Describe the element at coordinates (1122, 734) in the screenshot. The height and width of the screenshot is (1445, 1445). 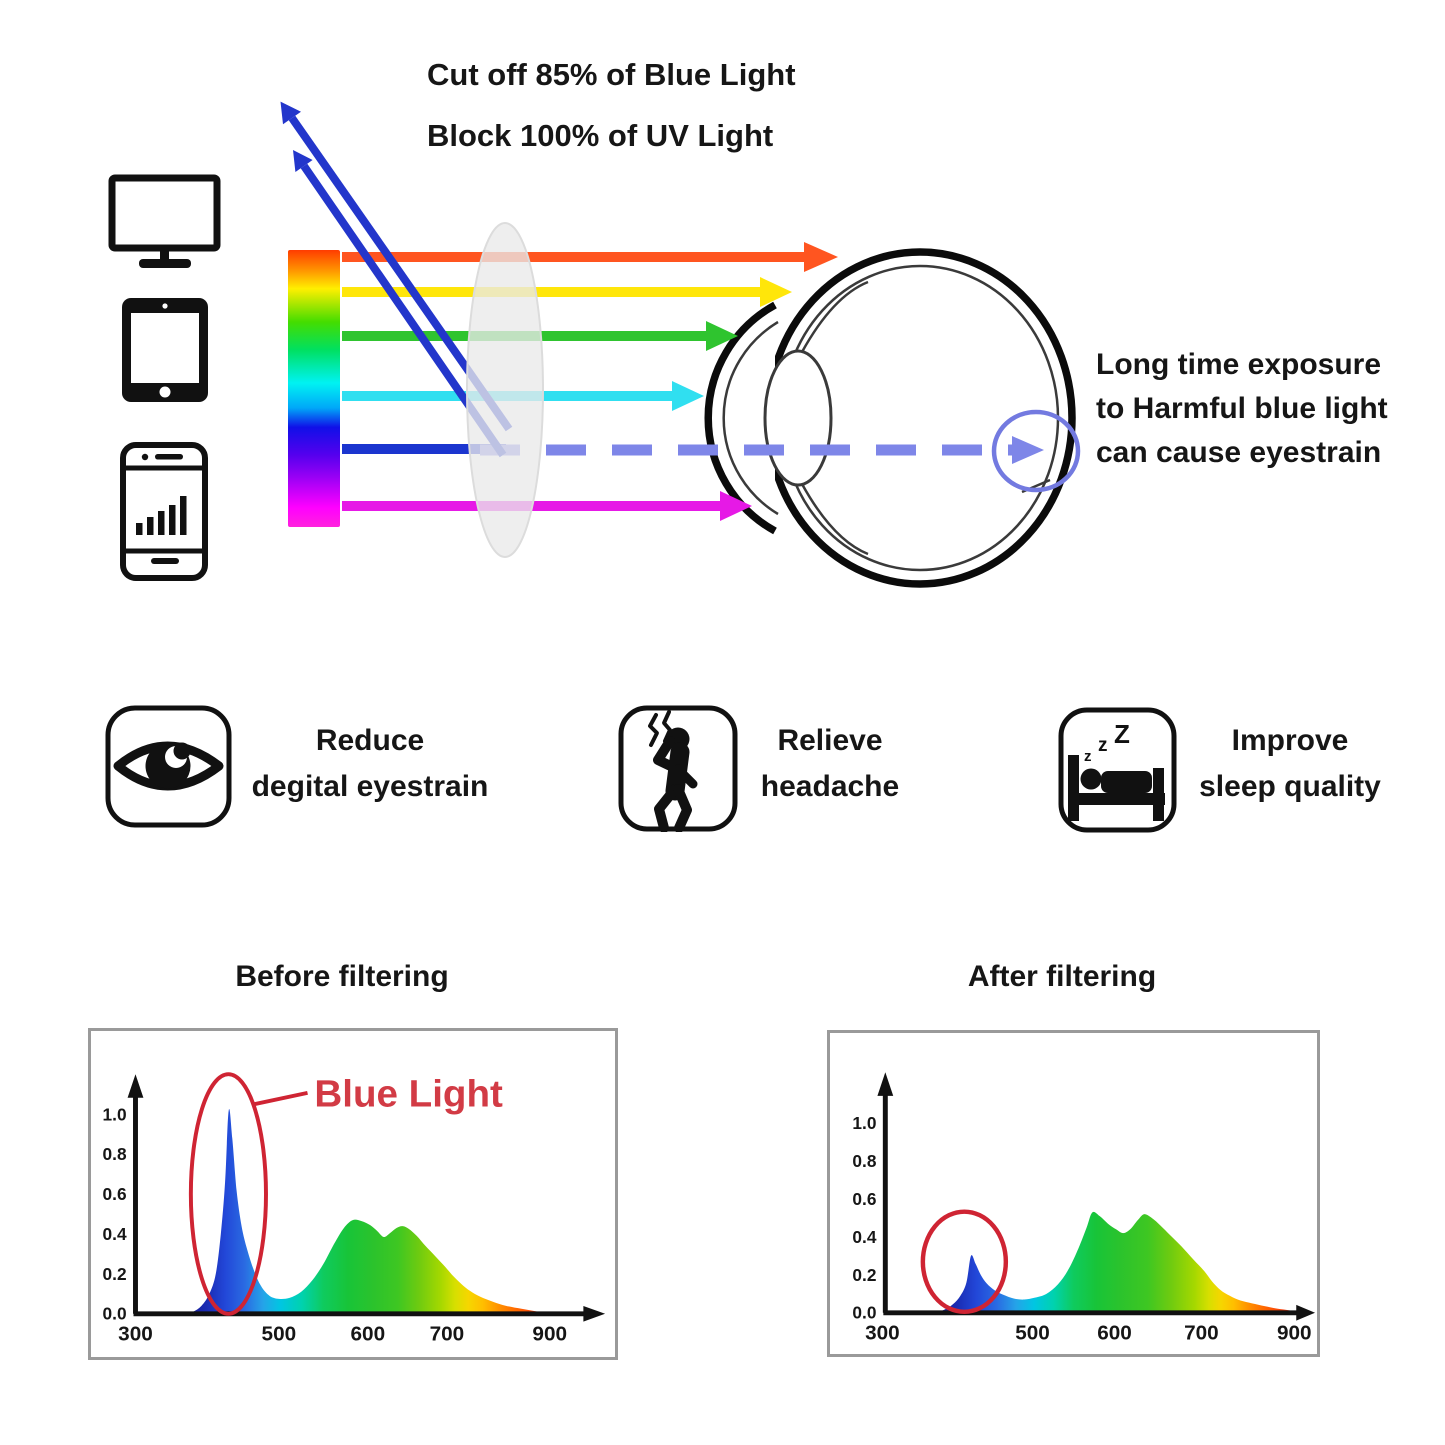
I see `zzz-glyph: Z` at that location.